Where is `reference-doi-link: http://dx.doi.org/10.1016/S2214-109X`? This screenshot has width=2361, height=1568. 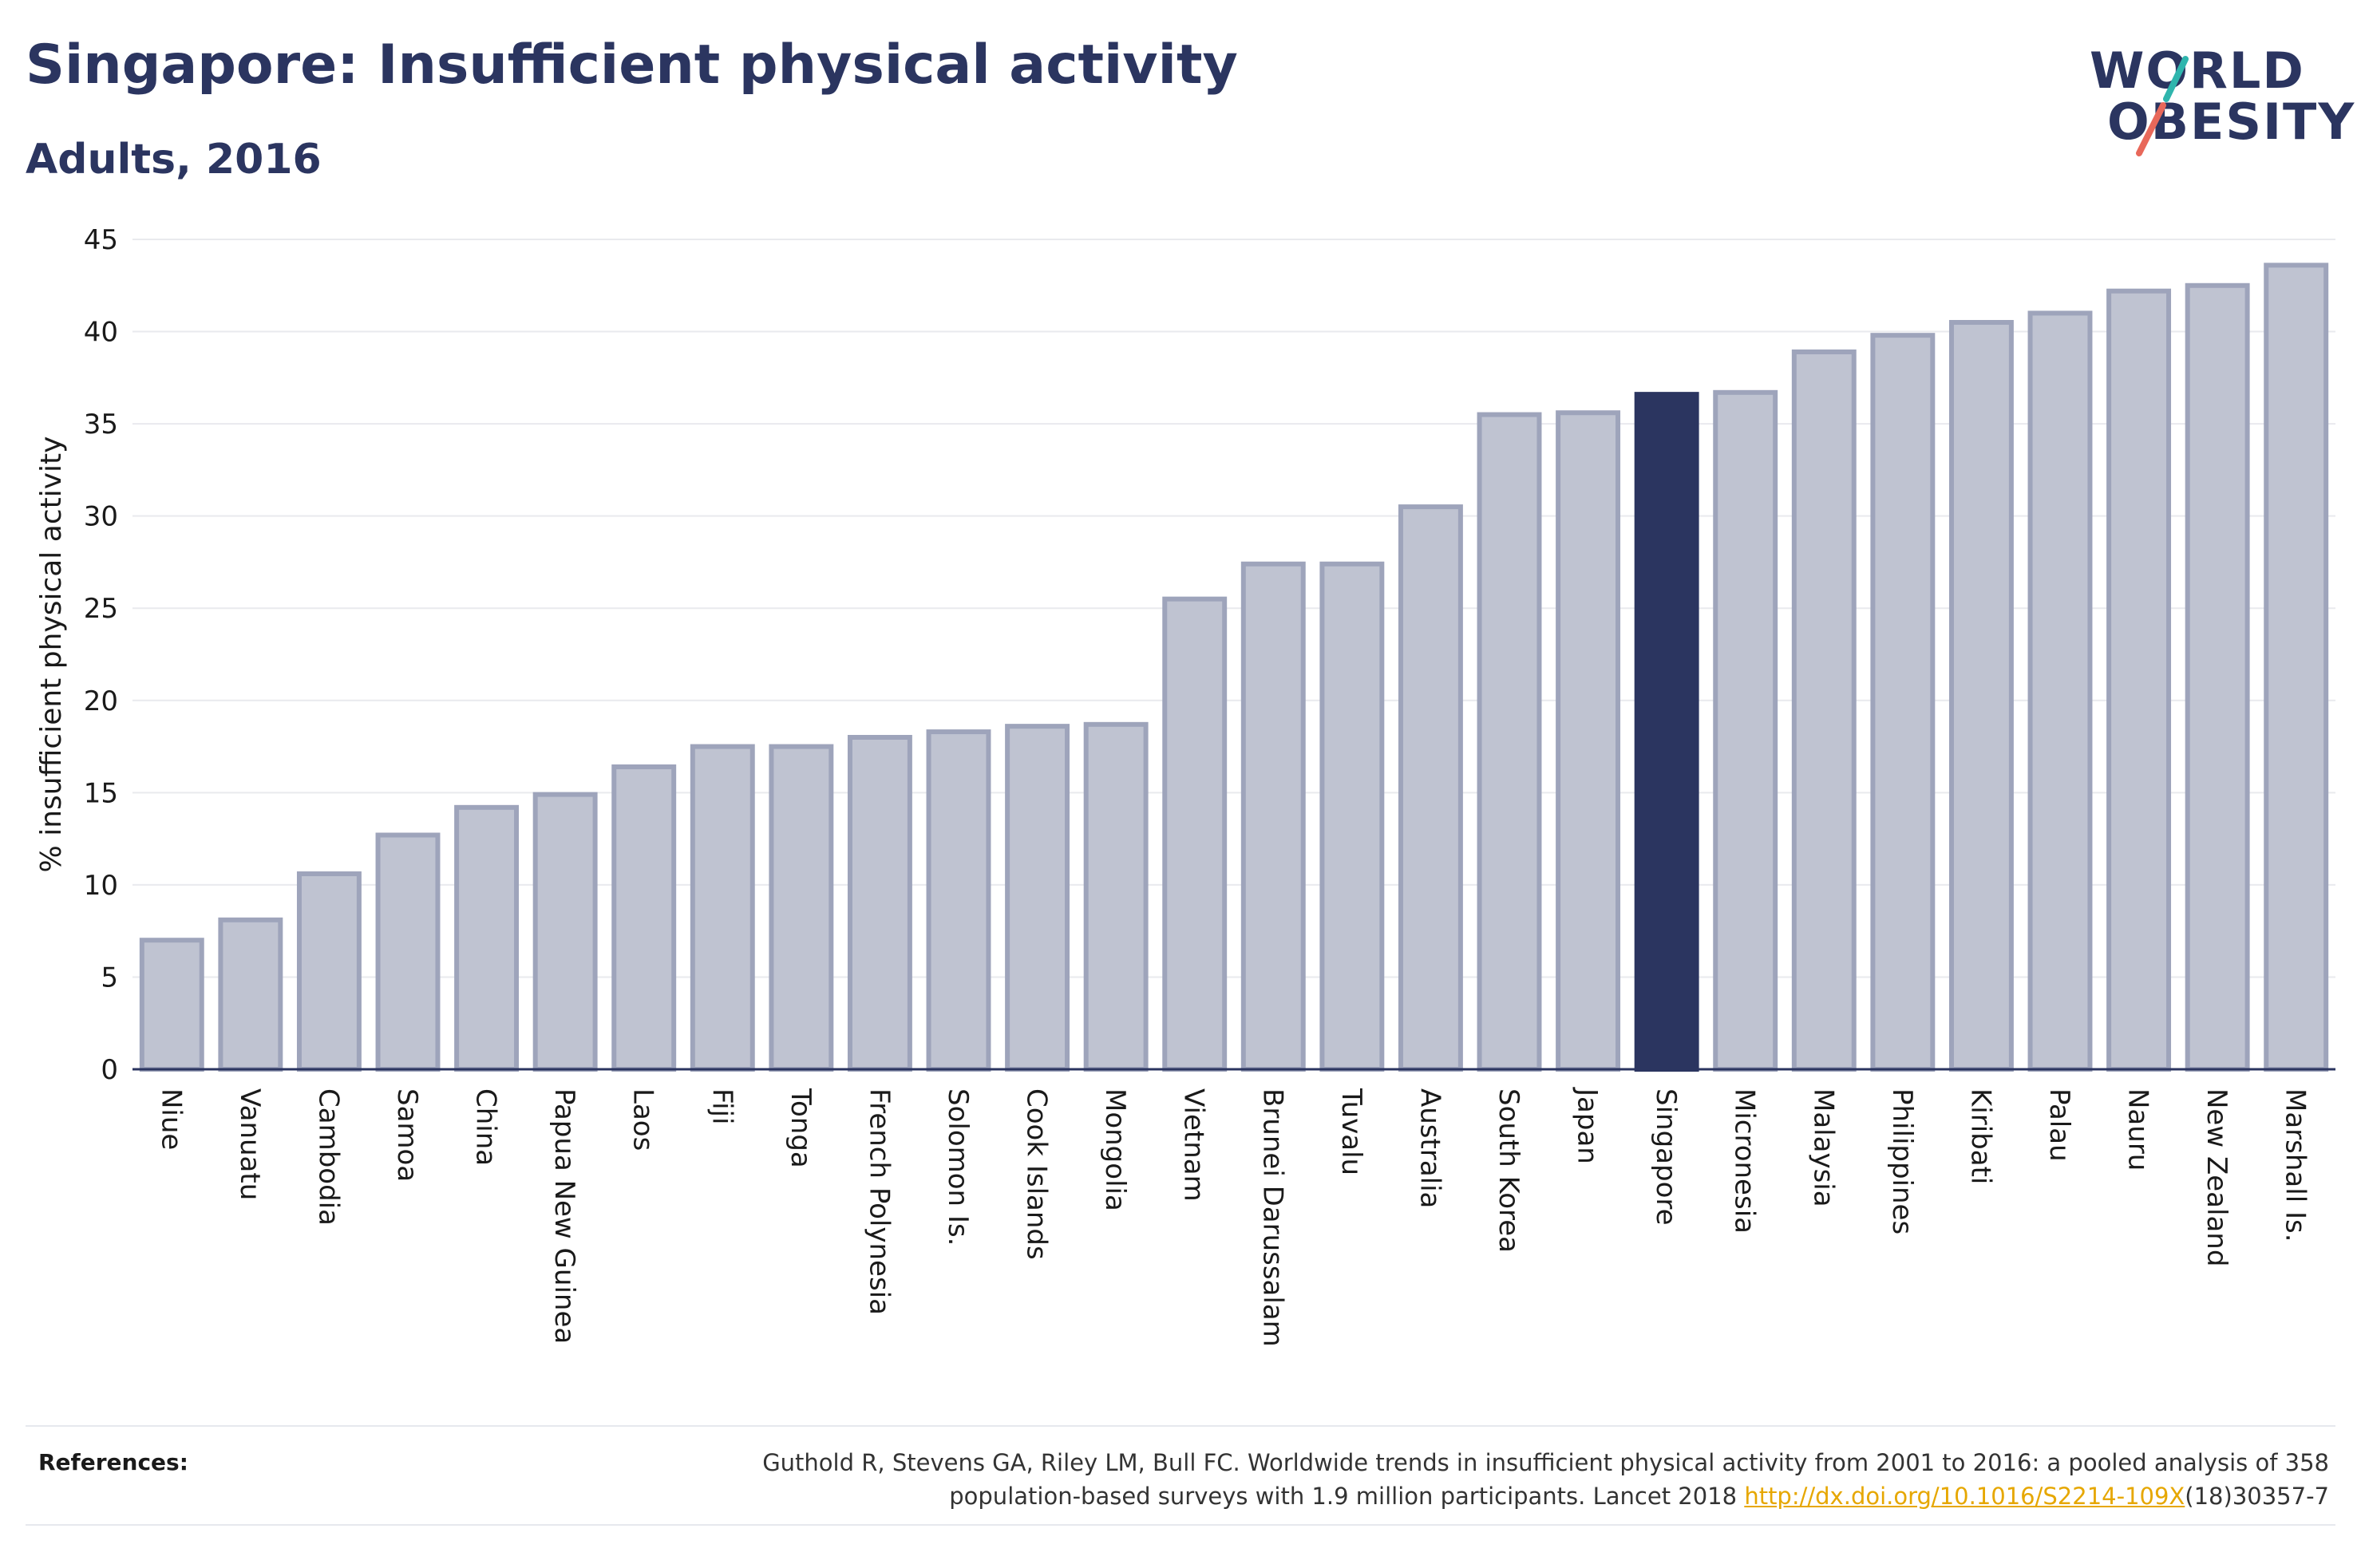
reference-doi-link: http://dx.doi.org/10.1016/S2214-109X is located at coordinates (1964, 1496).